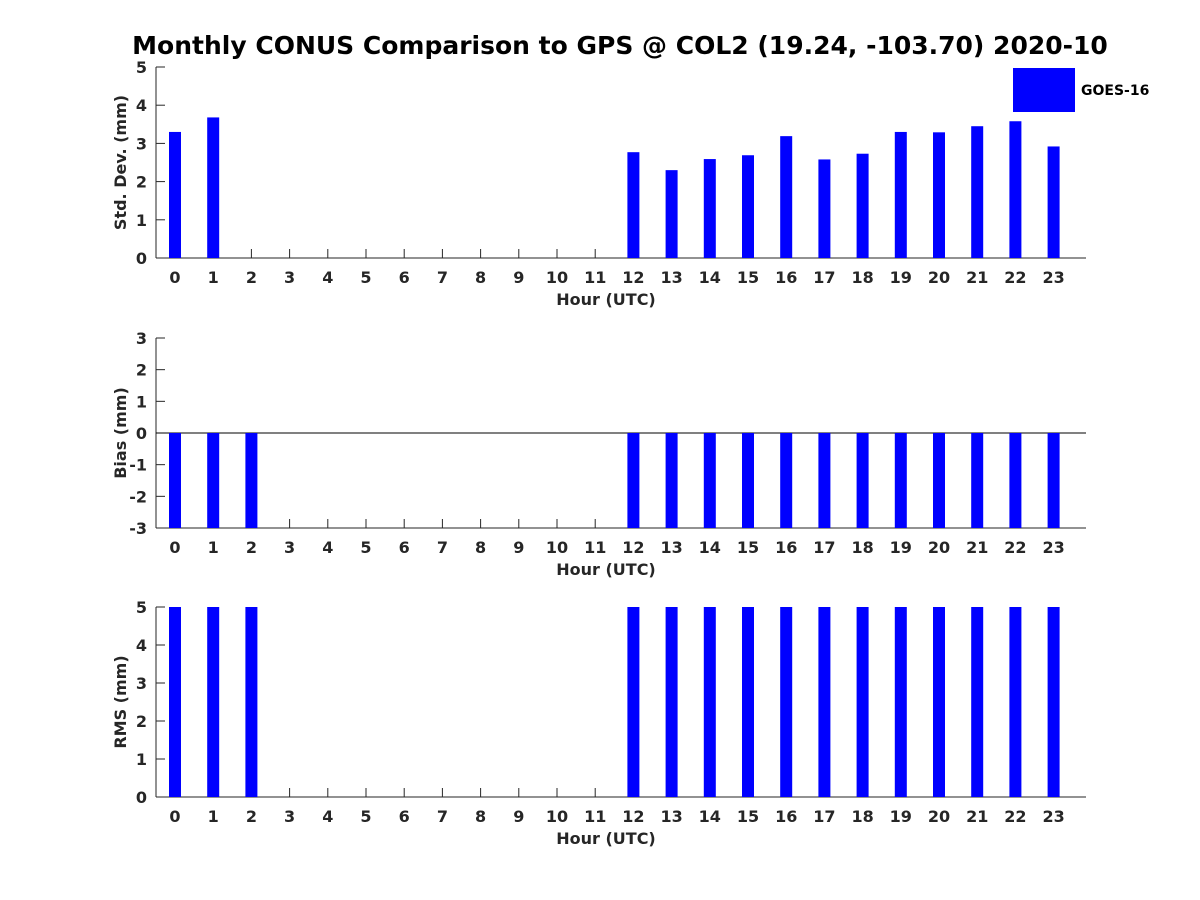  I want to click on y-axis-label: RMS (mm), so click(120, 701).